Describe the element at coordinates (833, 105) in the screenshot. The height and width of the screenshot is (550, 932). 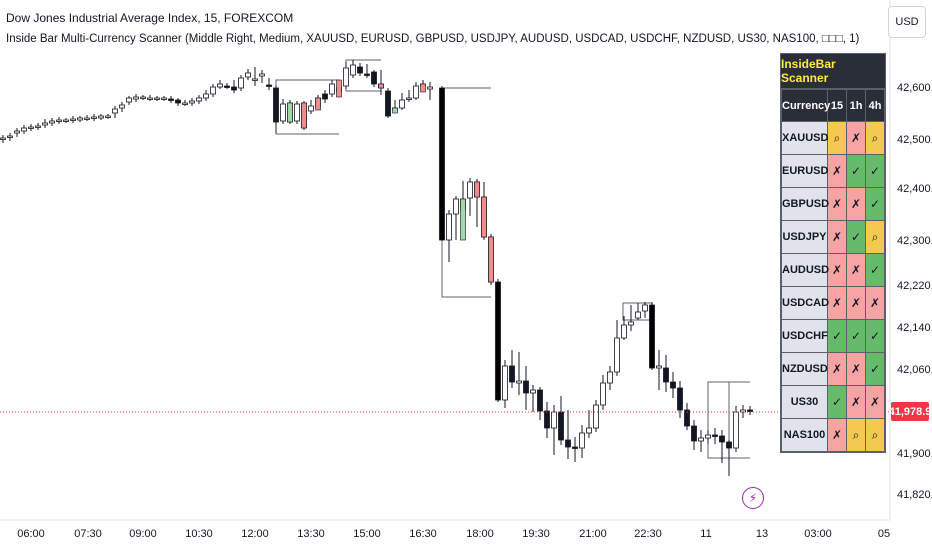
I see `scanner-header-row: Currency 15 1h 4h` at that location.